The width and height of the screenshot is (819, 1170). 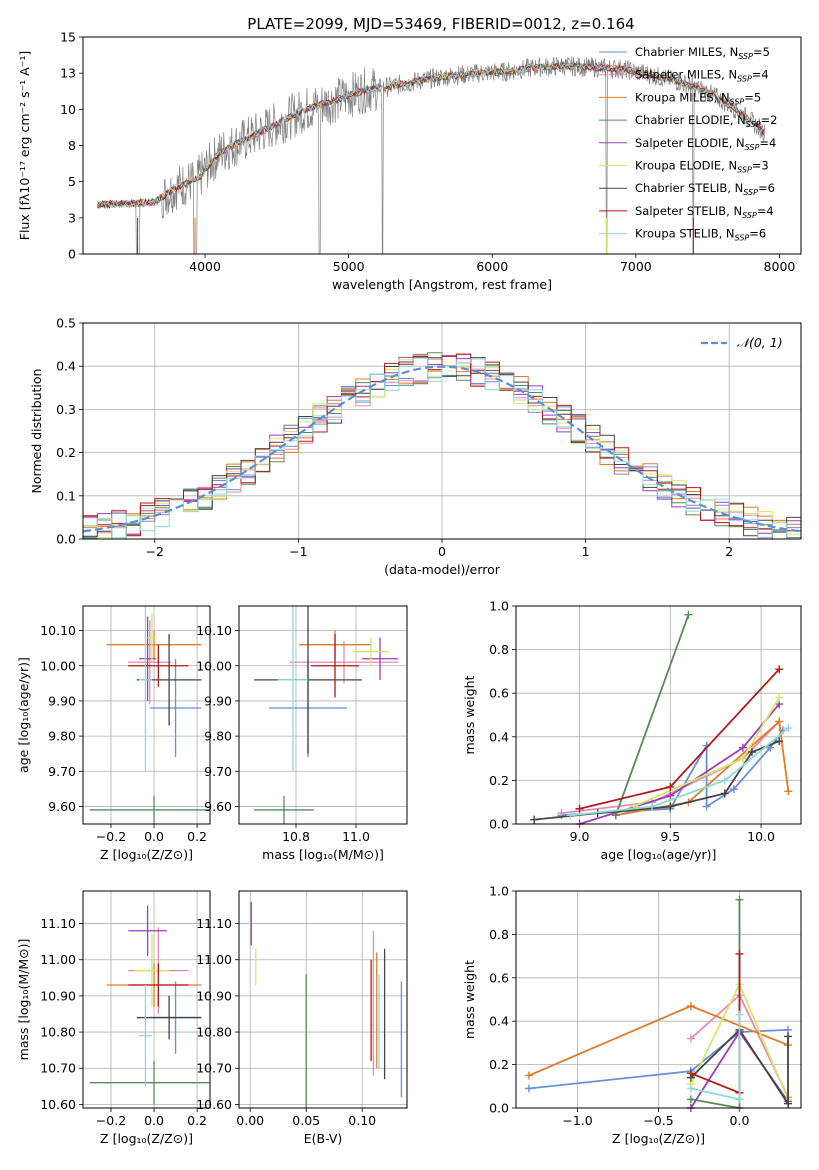 What do you see at coordinates (499, 606) in the screenshot?
I see `y-tick-label: 1.0` at bounding box center [499, 606].